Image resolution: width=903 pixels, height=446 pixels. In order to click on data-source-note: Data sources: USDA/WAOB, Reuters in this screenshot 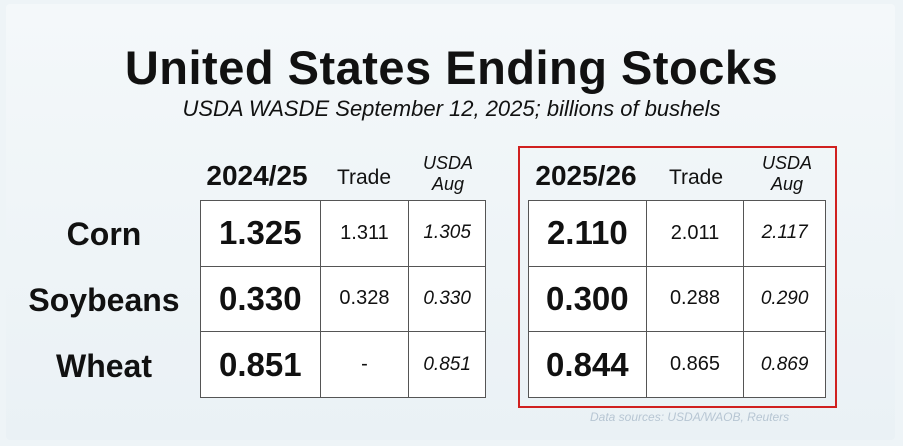, I will do `click(690, 417)`.